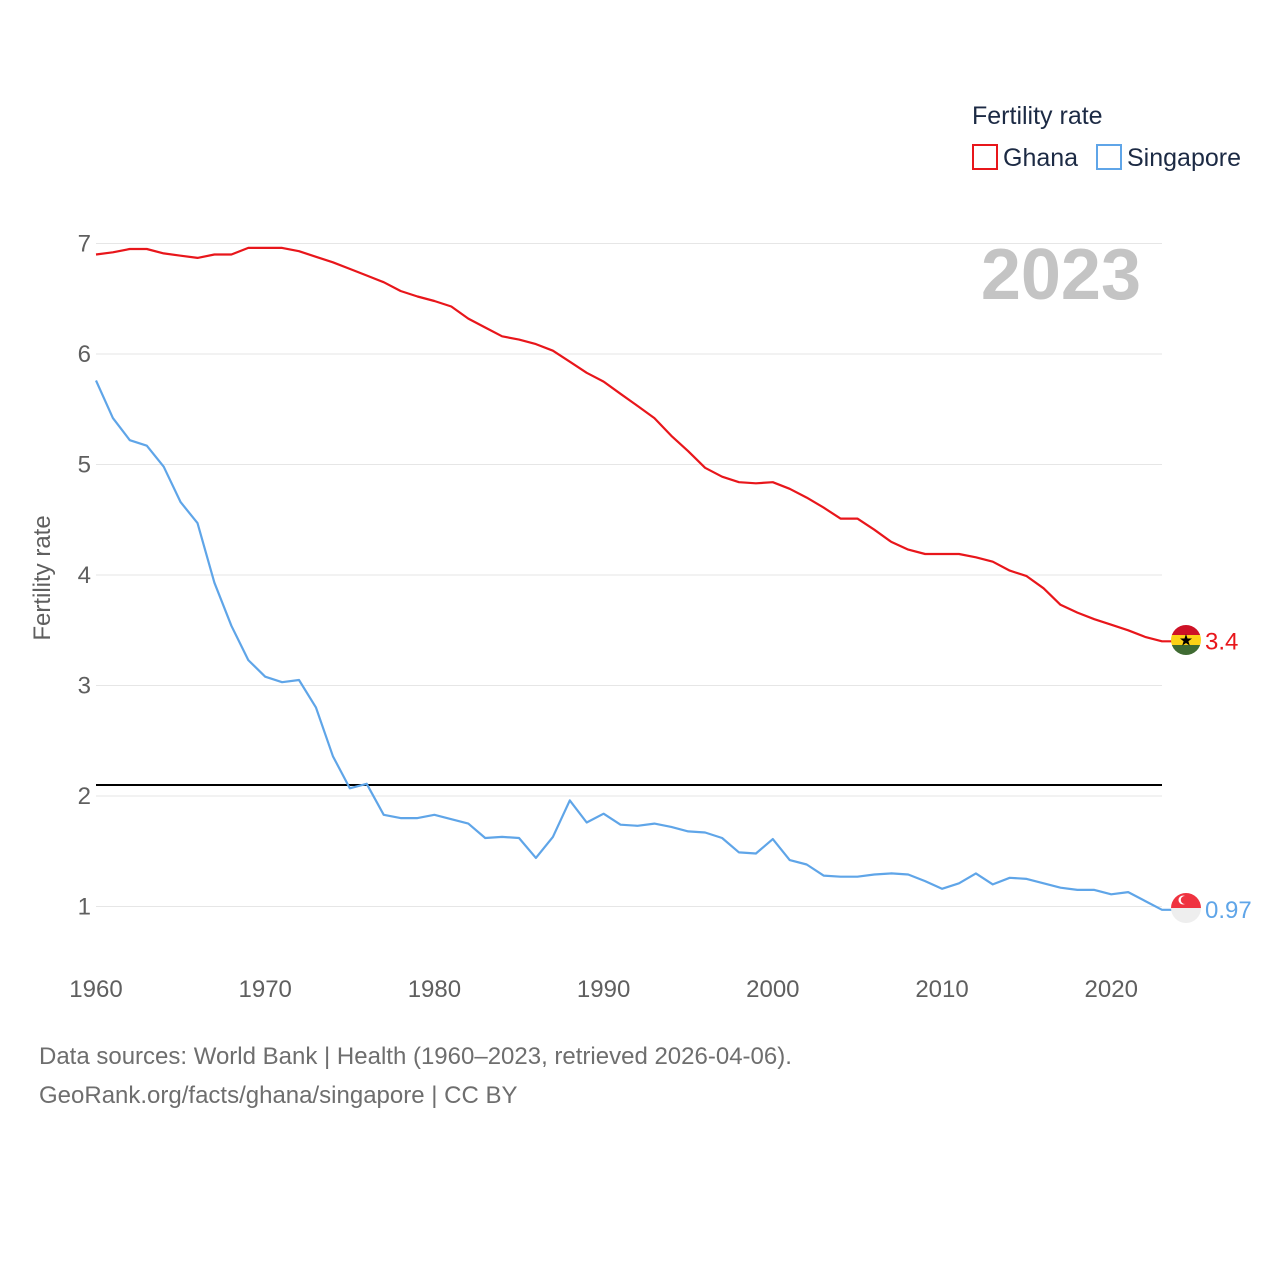  Describe the element at coordinates (84, 686) in the screenshot. I see `y-tick-label: 3` at that location.